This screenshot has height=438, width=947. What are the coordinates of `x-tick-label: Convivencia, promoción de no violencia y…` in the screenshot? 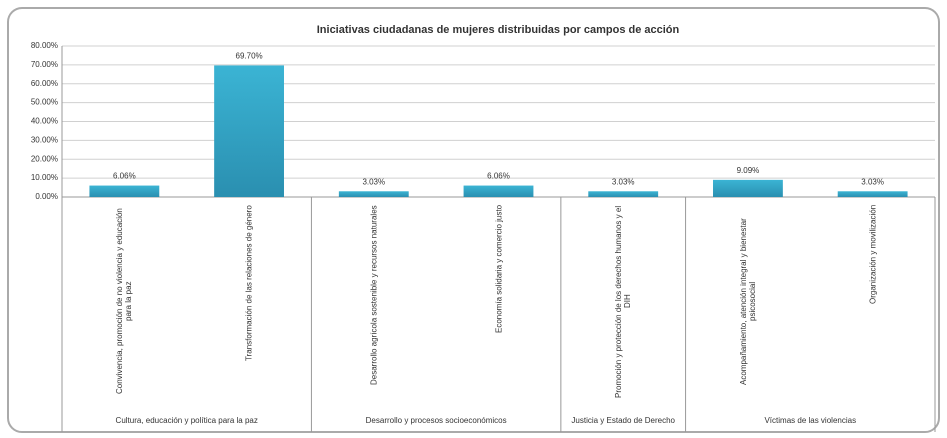 It's located at (124, 301).